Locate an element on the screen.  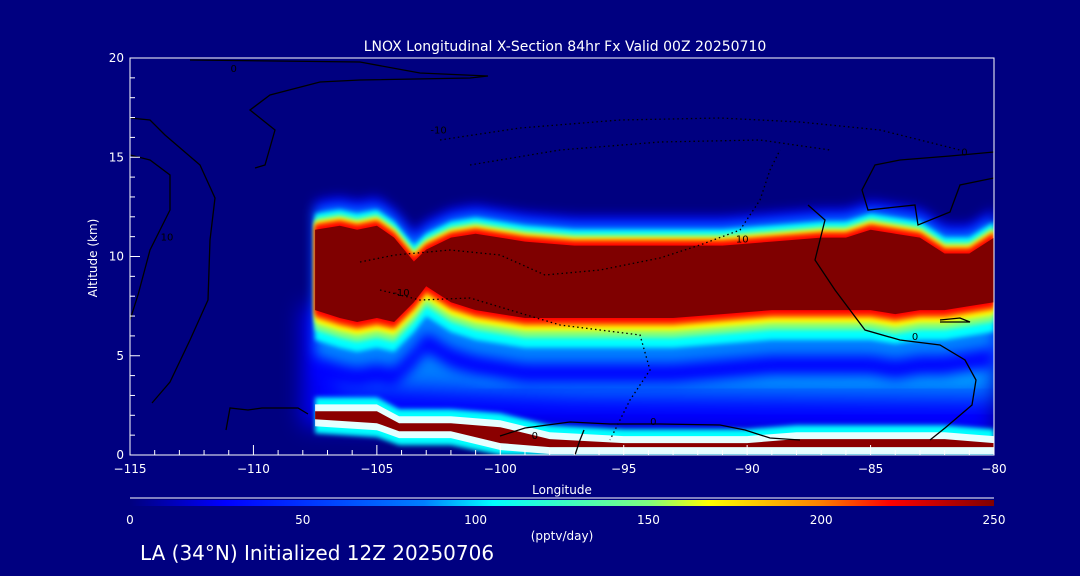
x-tick-label: −90 is located at coordinates (746, 469).